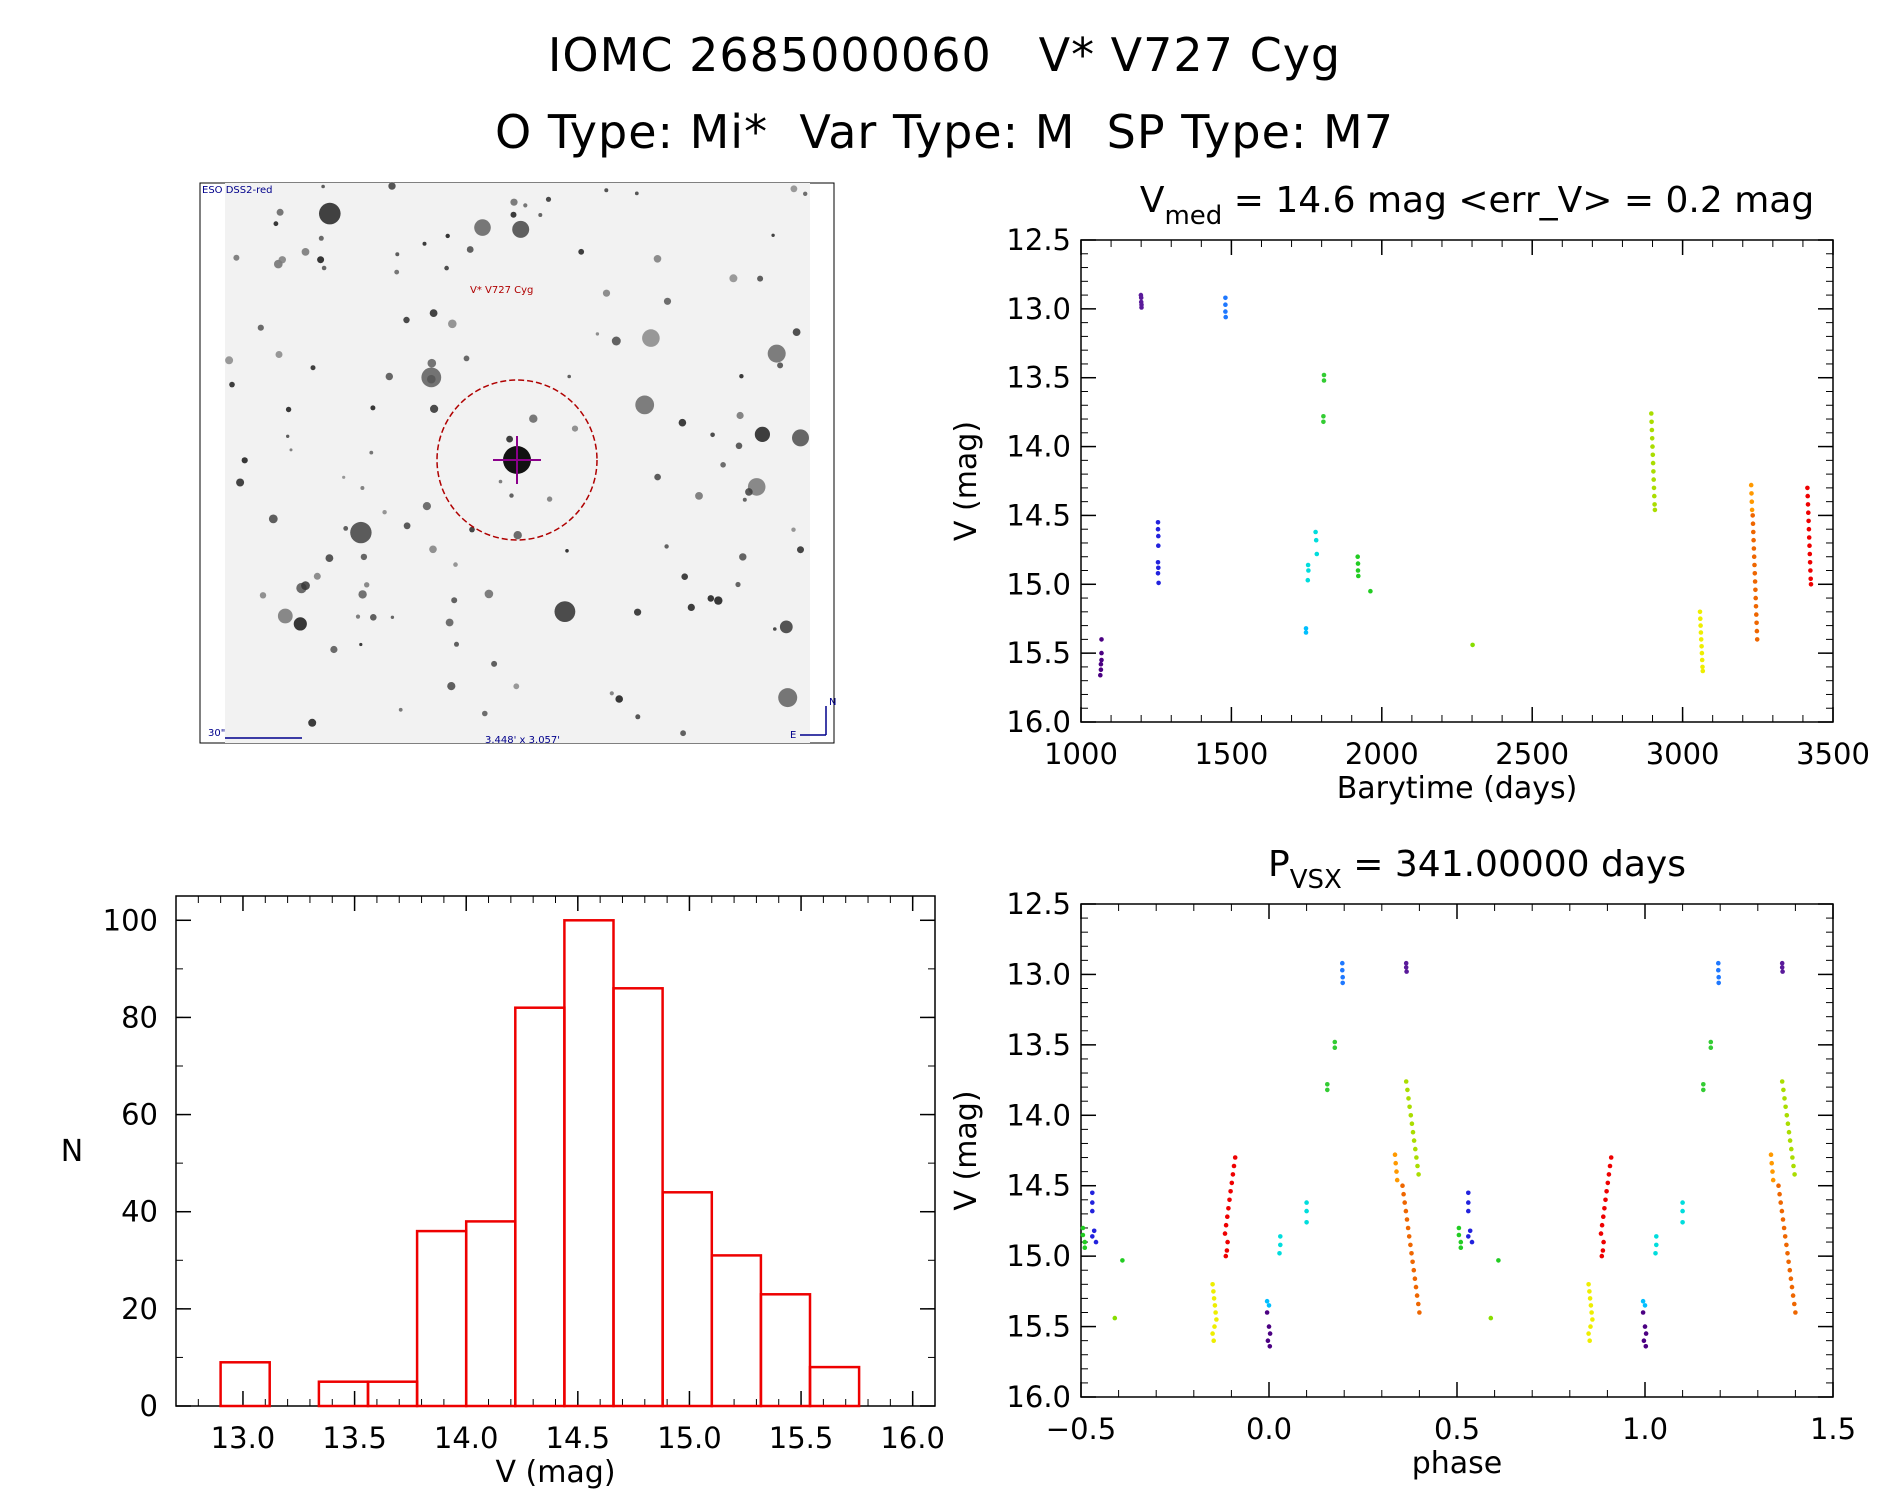 The image size is (1889, 1494). I want to click on y-tick-label: 13.0, so click(1038, 974).